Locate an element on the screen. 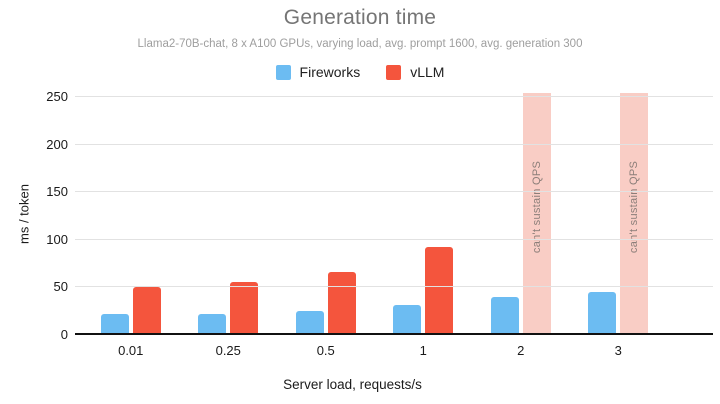  x-tick-labels: 0.01 0.25 0.5 1 2 3 is located at coordinates (374, 350).